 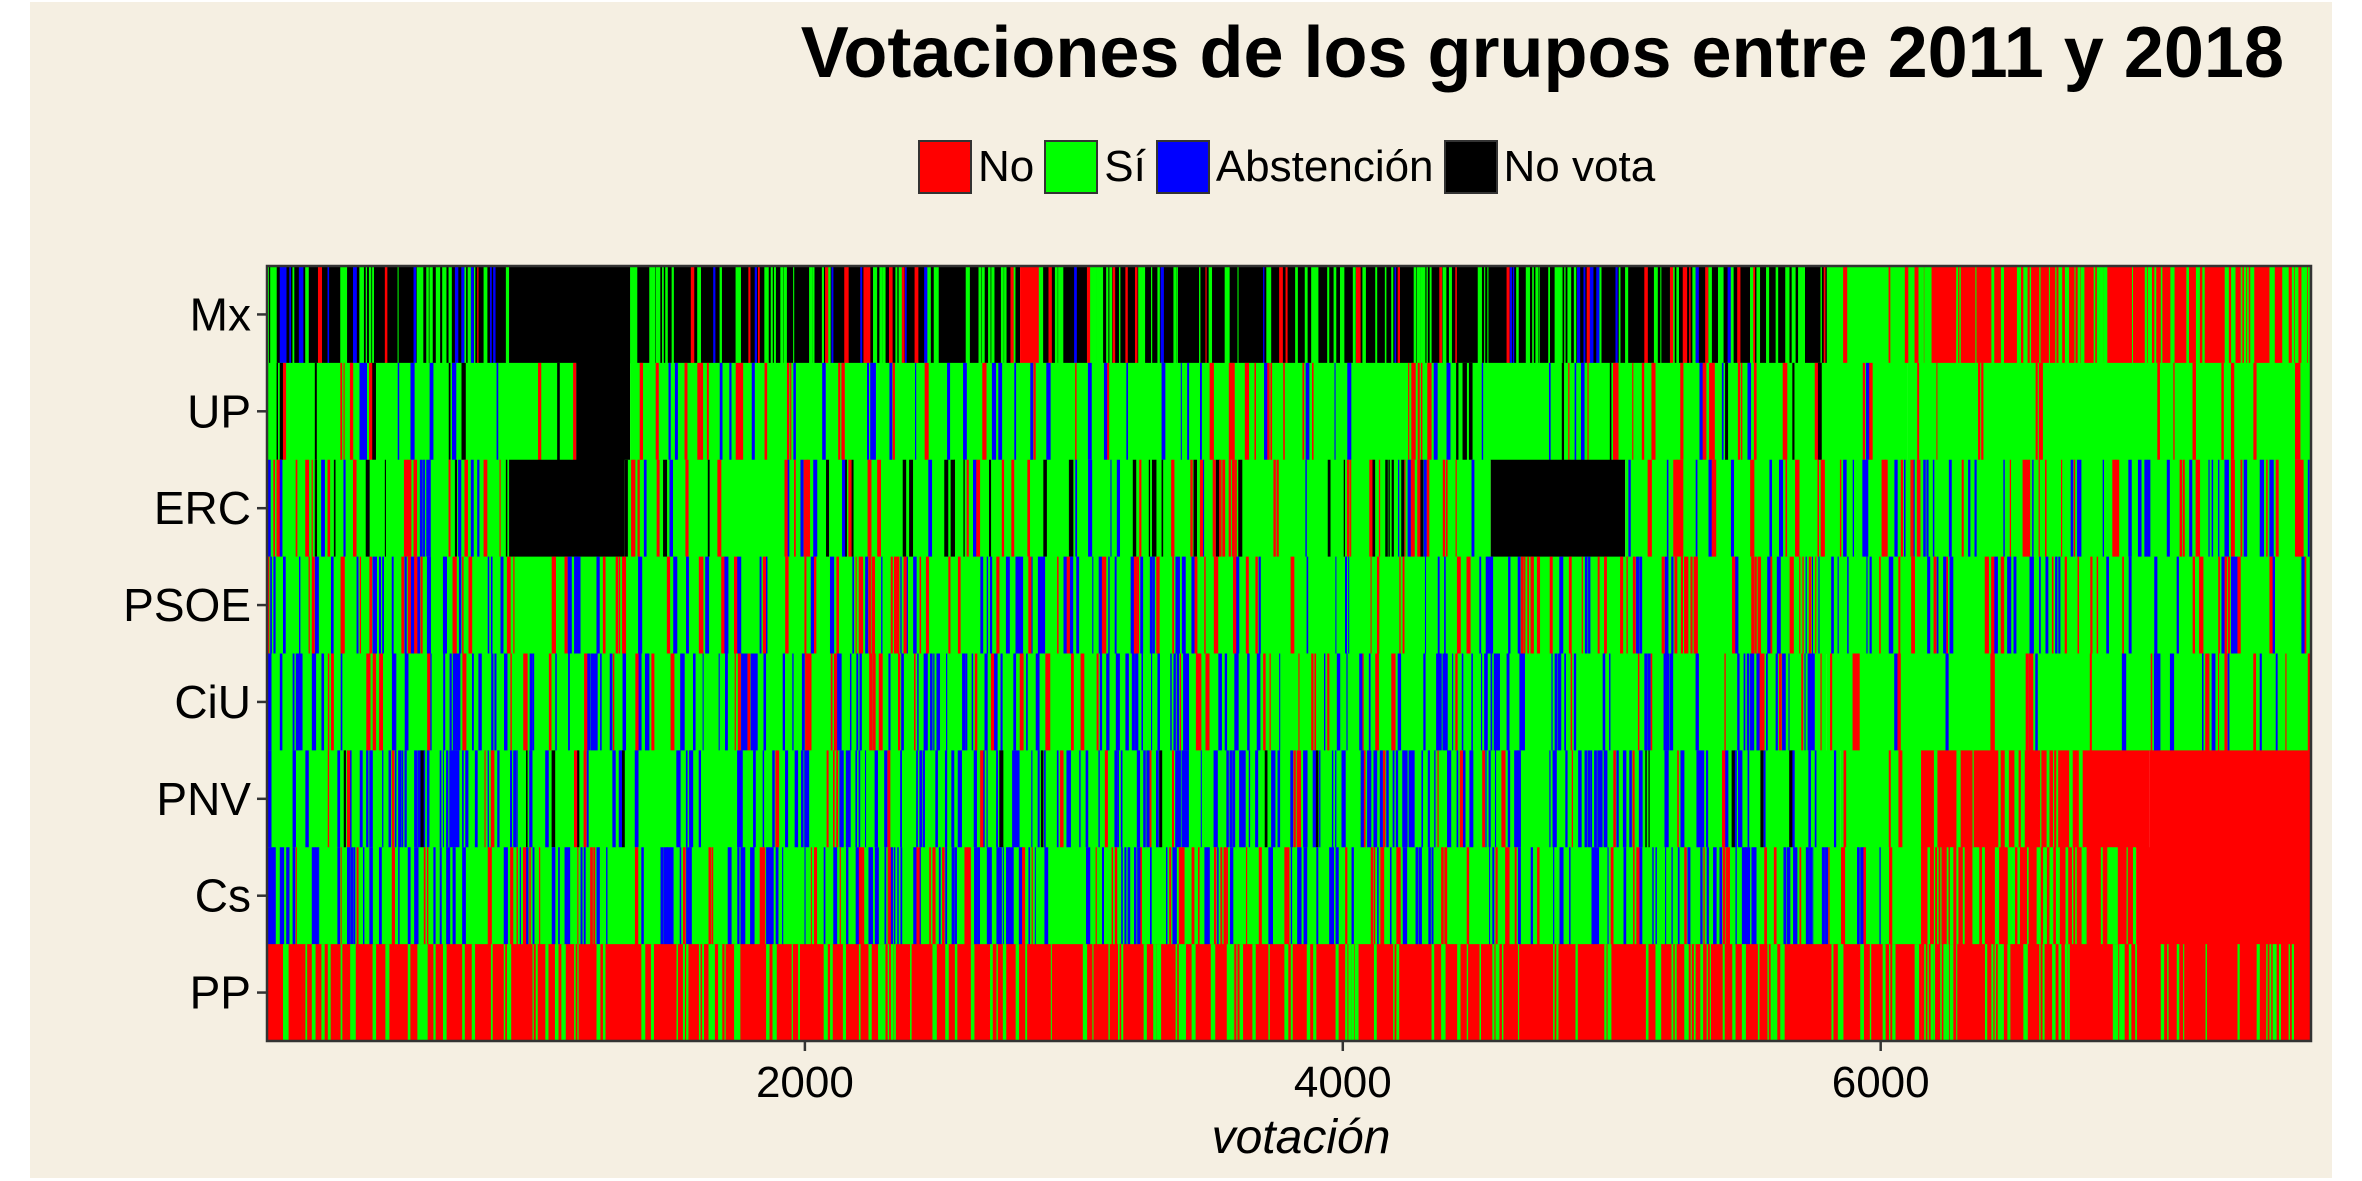 What do you see at coordinates (212, 702) in the screenshot?
I see `y-tick-label-CiU: CiU` at bounding box center [212, 702].